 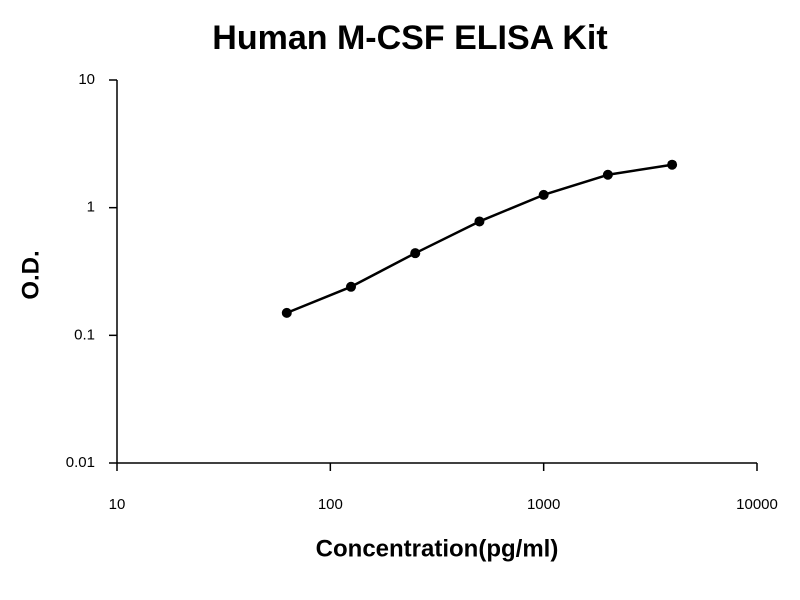 I want to click on y-tick-label: 0.01, so click(x=80, y=462).